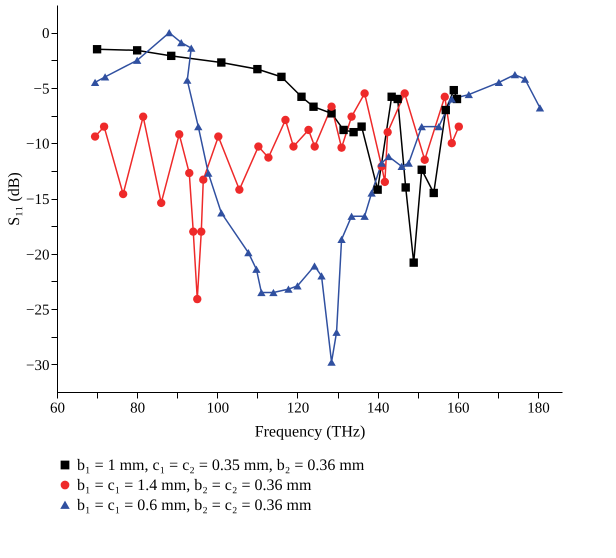 The width and height of the screenshot is (616, 558). I want to click on x-axis-title: Frequency (THz), so click(310, 432).